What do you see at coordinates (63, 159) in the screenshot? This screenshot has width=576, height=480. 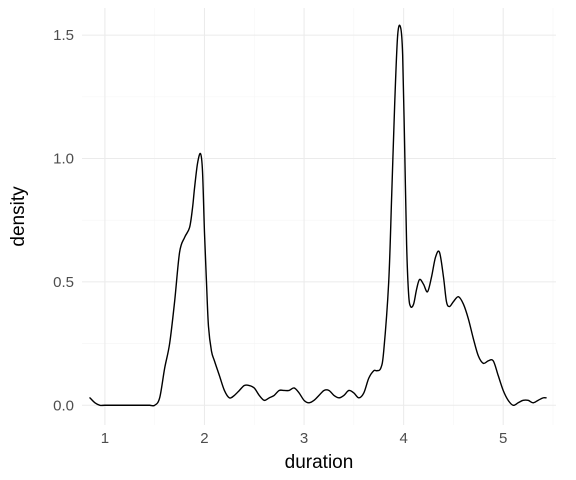 I see `y-tick-label: 1.0` at bounding box center [63, 159].